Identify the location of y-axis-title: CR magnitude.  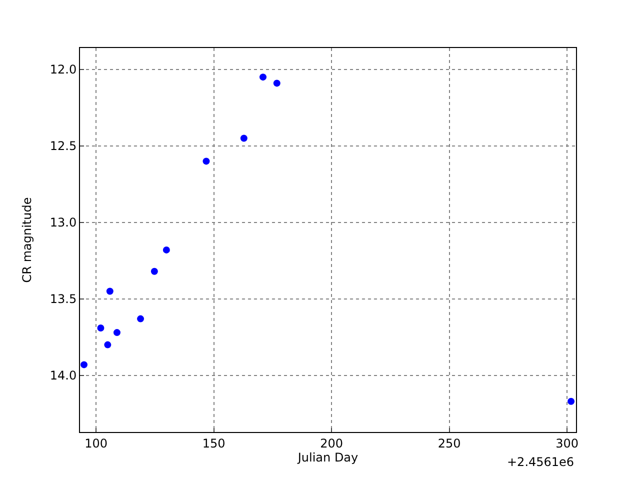
(27, 240).